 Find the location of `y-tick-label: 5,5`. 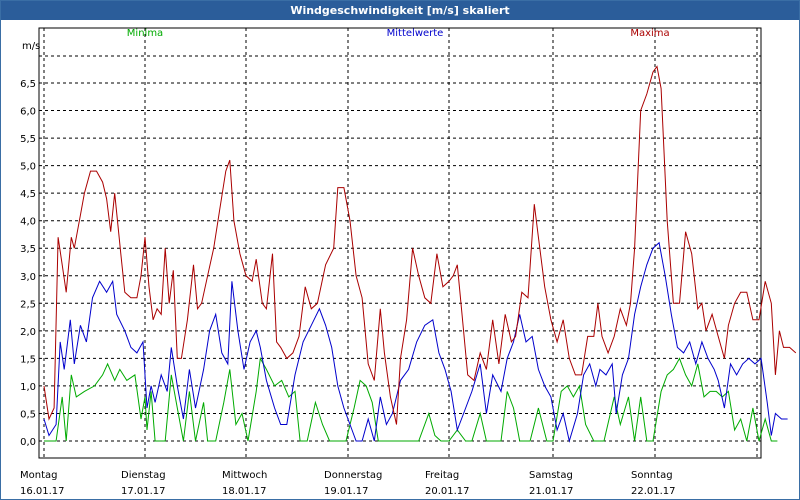

y-tick-label: 5,5 is located at coordinates (28, 139).